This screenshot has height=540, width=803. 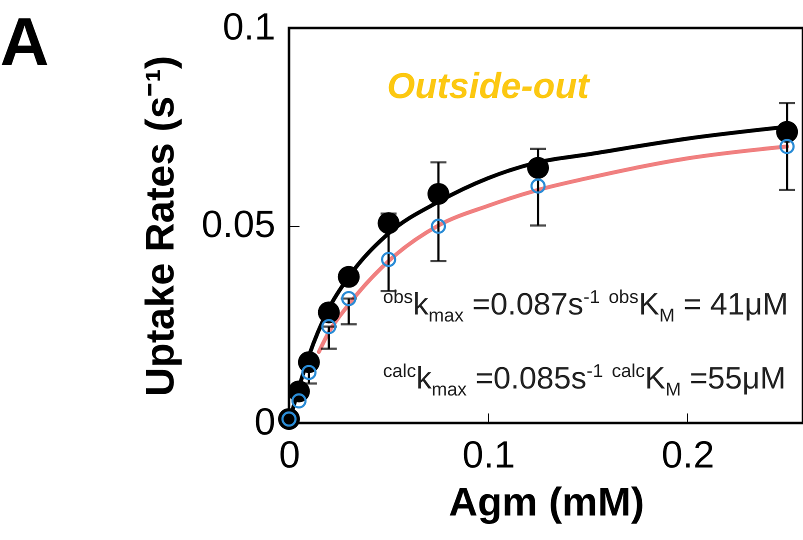 I want to click on x-axis-title: Agm (mM), so click(x=546, y=502).